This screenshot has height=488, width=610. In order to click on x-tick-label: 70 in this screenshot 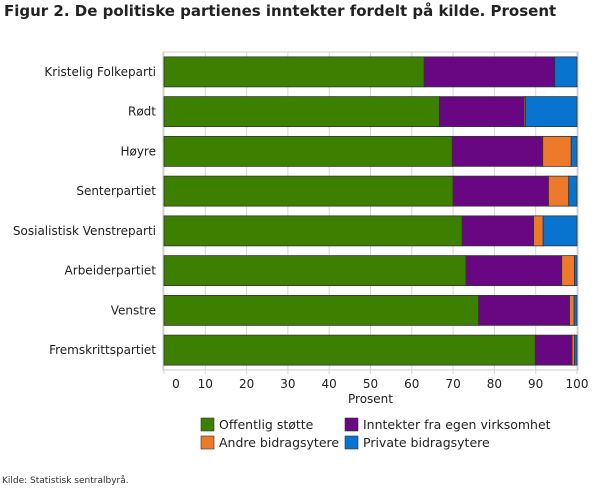, I will do `click(452, 384)`.